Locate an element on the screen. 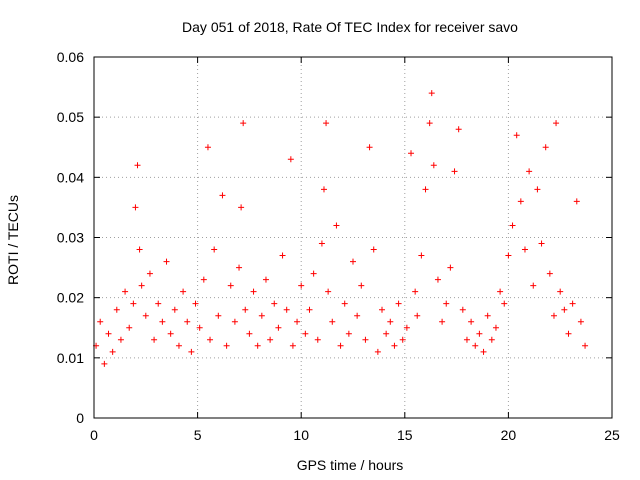  x-tick-label: 5 is located at coordinates (198, 435).